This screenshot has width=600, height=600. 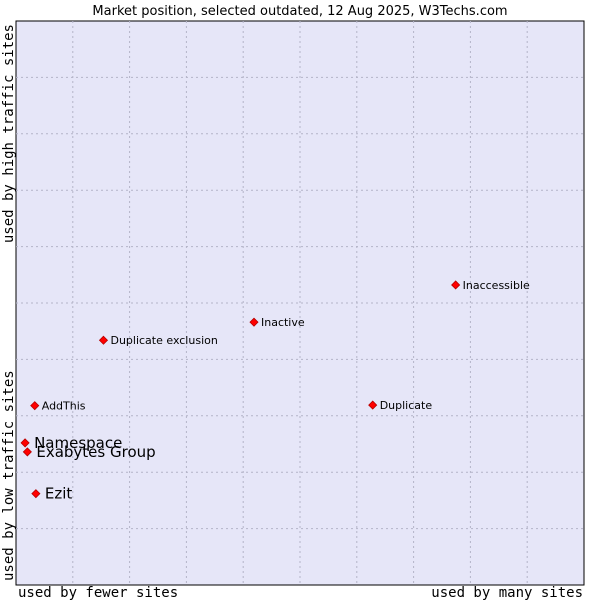 I want to click on data-point-label: Exabytes Group, so click(x=95, y=452).